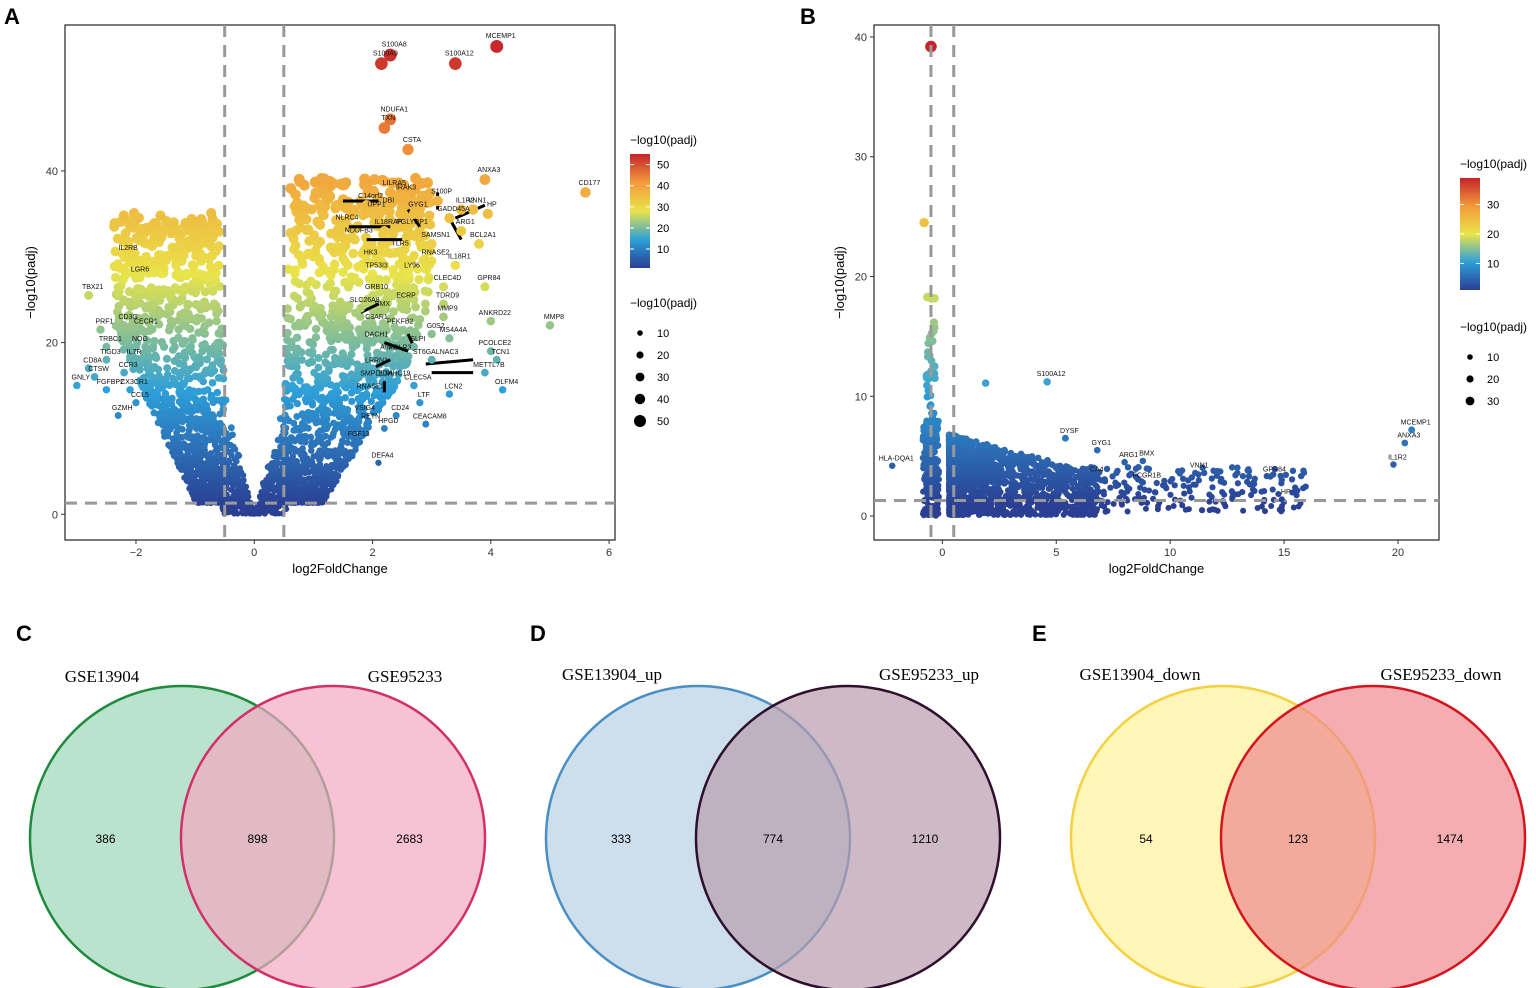 The width and height of the screenshot is (1536, 988). What do you see at coordinates (372, 381) in the screenshot?
I see `point-smpdl3a` at bounding box center [372, 381].